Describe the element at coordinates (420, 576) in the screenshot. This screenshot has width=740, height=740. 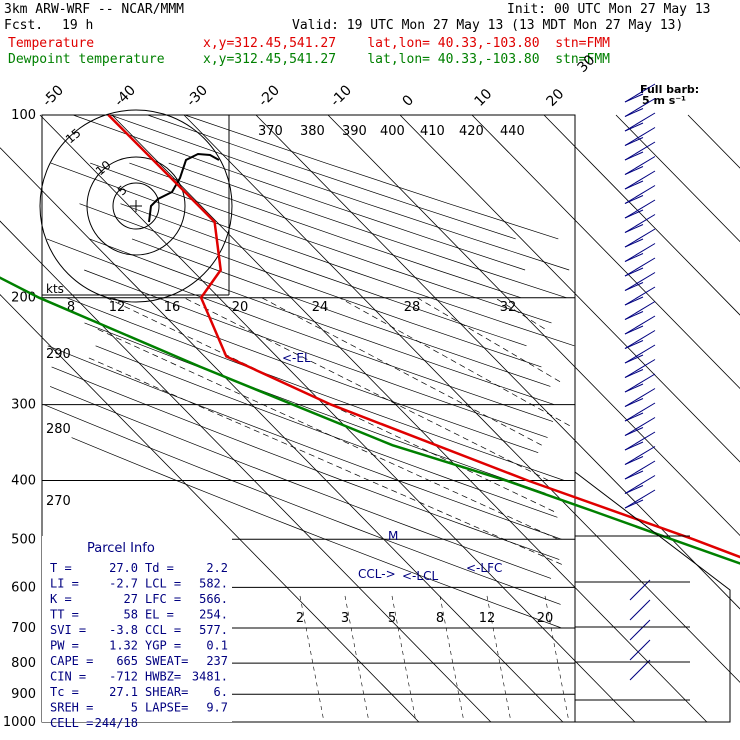
I see `parcel-annotation: <-LCL` at that location.